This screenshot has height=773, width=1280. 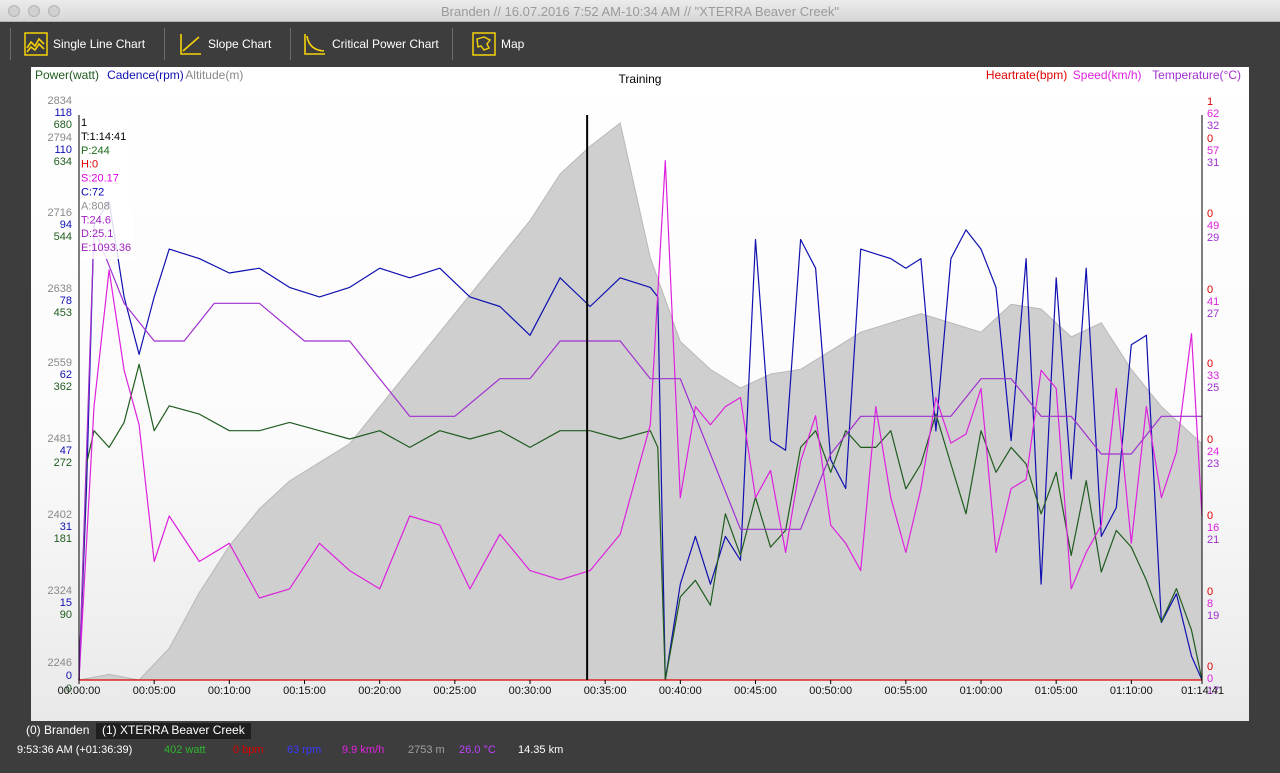 What do you see at coordinates (304, 750) in the screenshot?
I see `status-cadence: 63 rpm` at bounding box center [304, 750].